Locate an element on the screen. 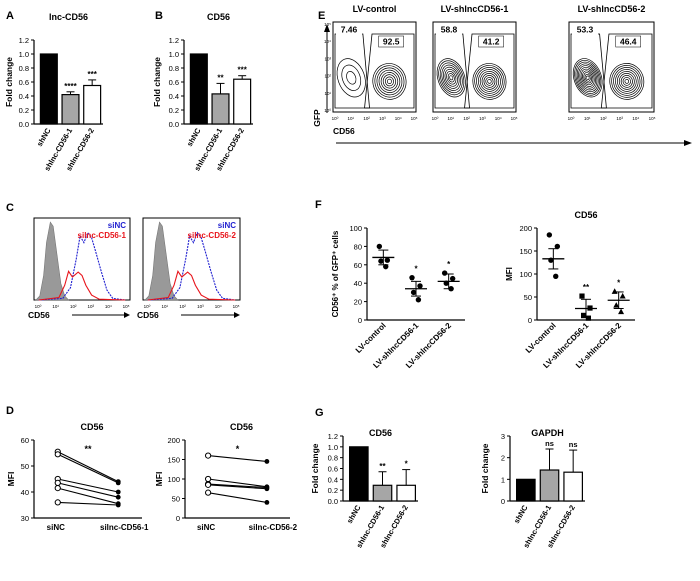  contour-frame is located at coordinates (374, 67).